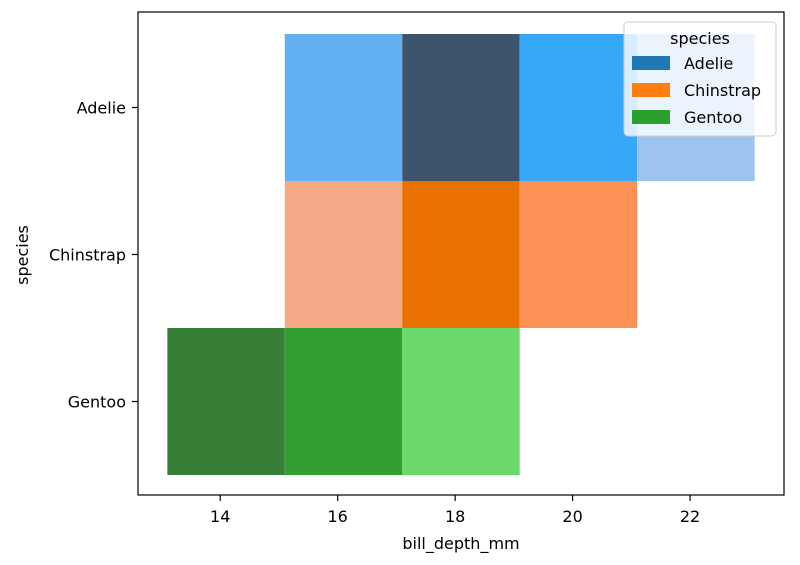 The image size is (800, 565). What do you see at coordinates (722, 90) in the screenshot?
I see `legend-label: Chinstrap` at bounding box center [722, 90].